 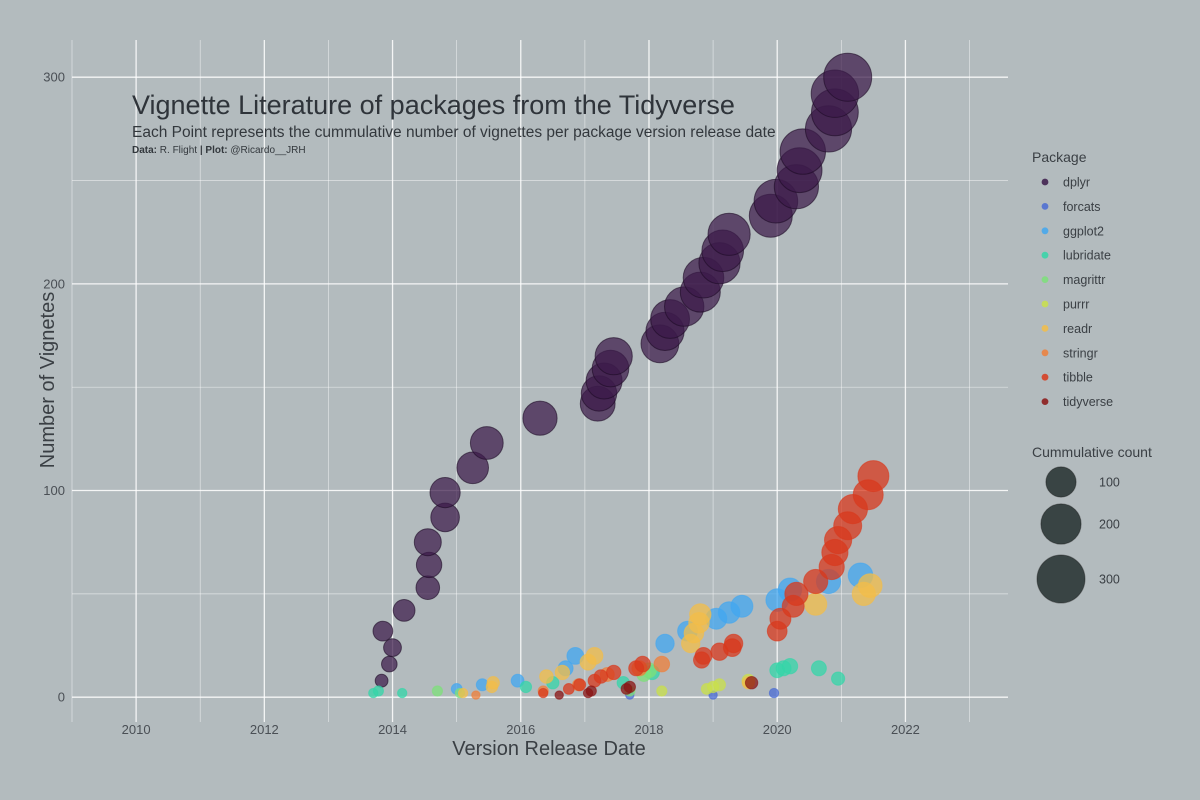 What do you see at coordinates (54, 283) in the screenshot?
I see `y-tick-label: 200` at bounding box center [54, 283].